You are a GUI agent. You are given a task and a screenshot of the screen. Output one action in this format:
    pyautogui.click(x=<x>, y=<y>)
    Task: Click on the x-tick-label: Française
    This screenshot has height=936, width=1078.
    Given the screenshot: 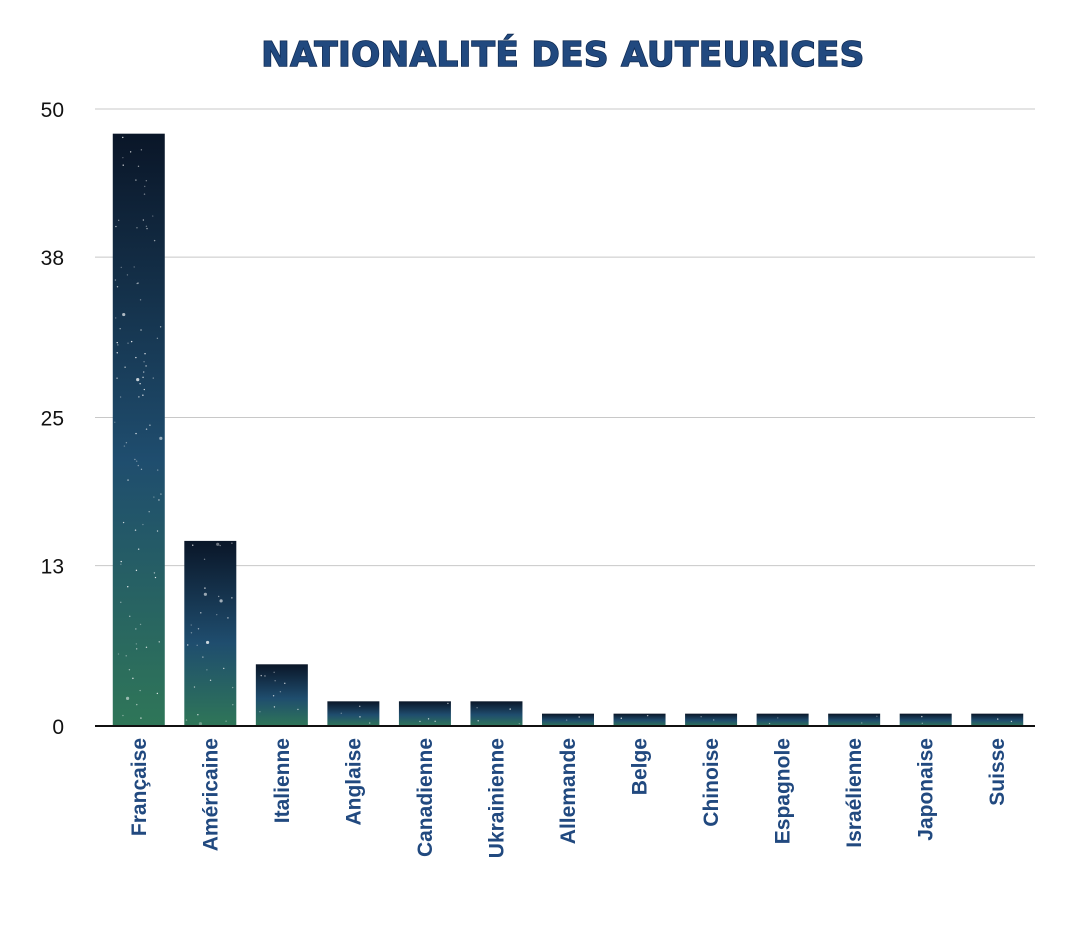 What is the action you would take?
    pyautogui.click(x=139, y=787)
    